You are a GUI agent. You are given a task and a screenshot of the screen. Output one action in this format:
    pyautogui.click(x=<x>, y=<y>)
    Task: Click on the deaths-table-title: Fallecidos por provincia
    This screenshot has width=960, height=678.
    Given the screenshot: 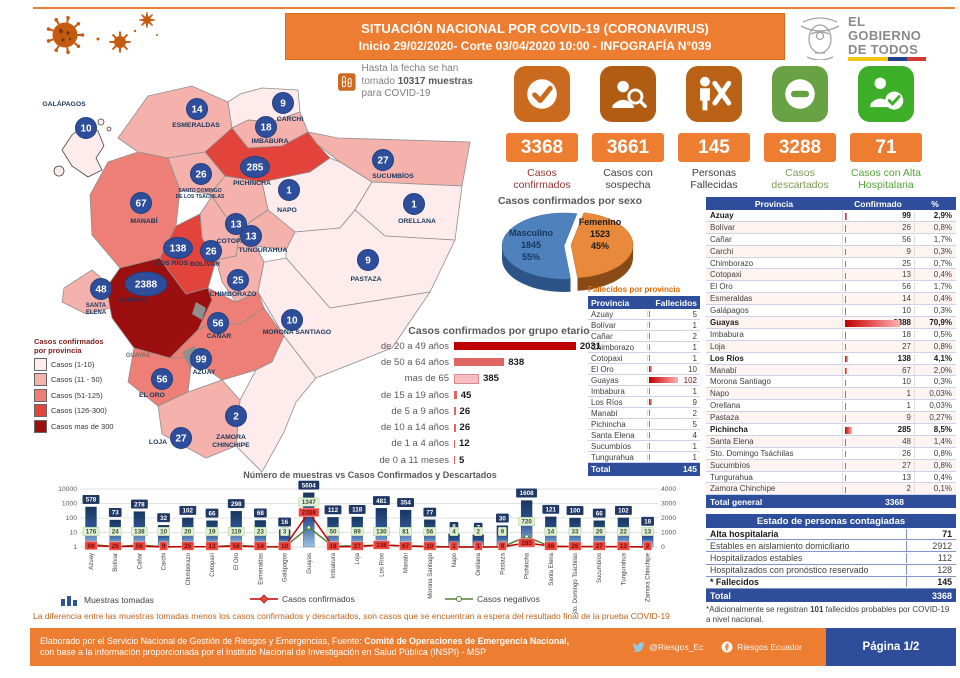 What is the action you would take?
    pyautogui.click(x=634, y=289)
    